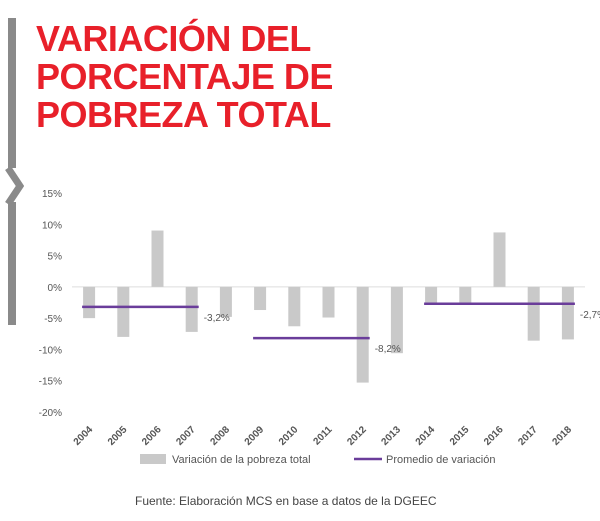 This screenshot has height=521, width=600. Describe the element at coordinates (55, 257) in the screenshot. I see `y-tick-label: 5%` at that location.